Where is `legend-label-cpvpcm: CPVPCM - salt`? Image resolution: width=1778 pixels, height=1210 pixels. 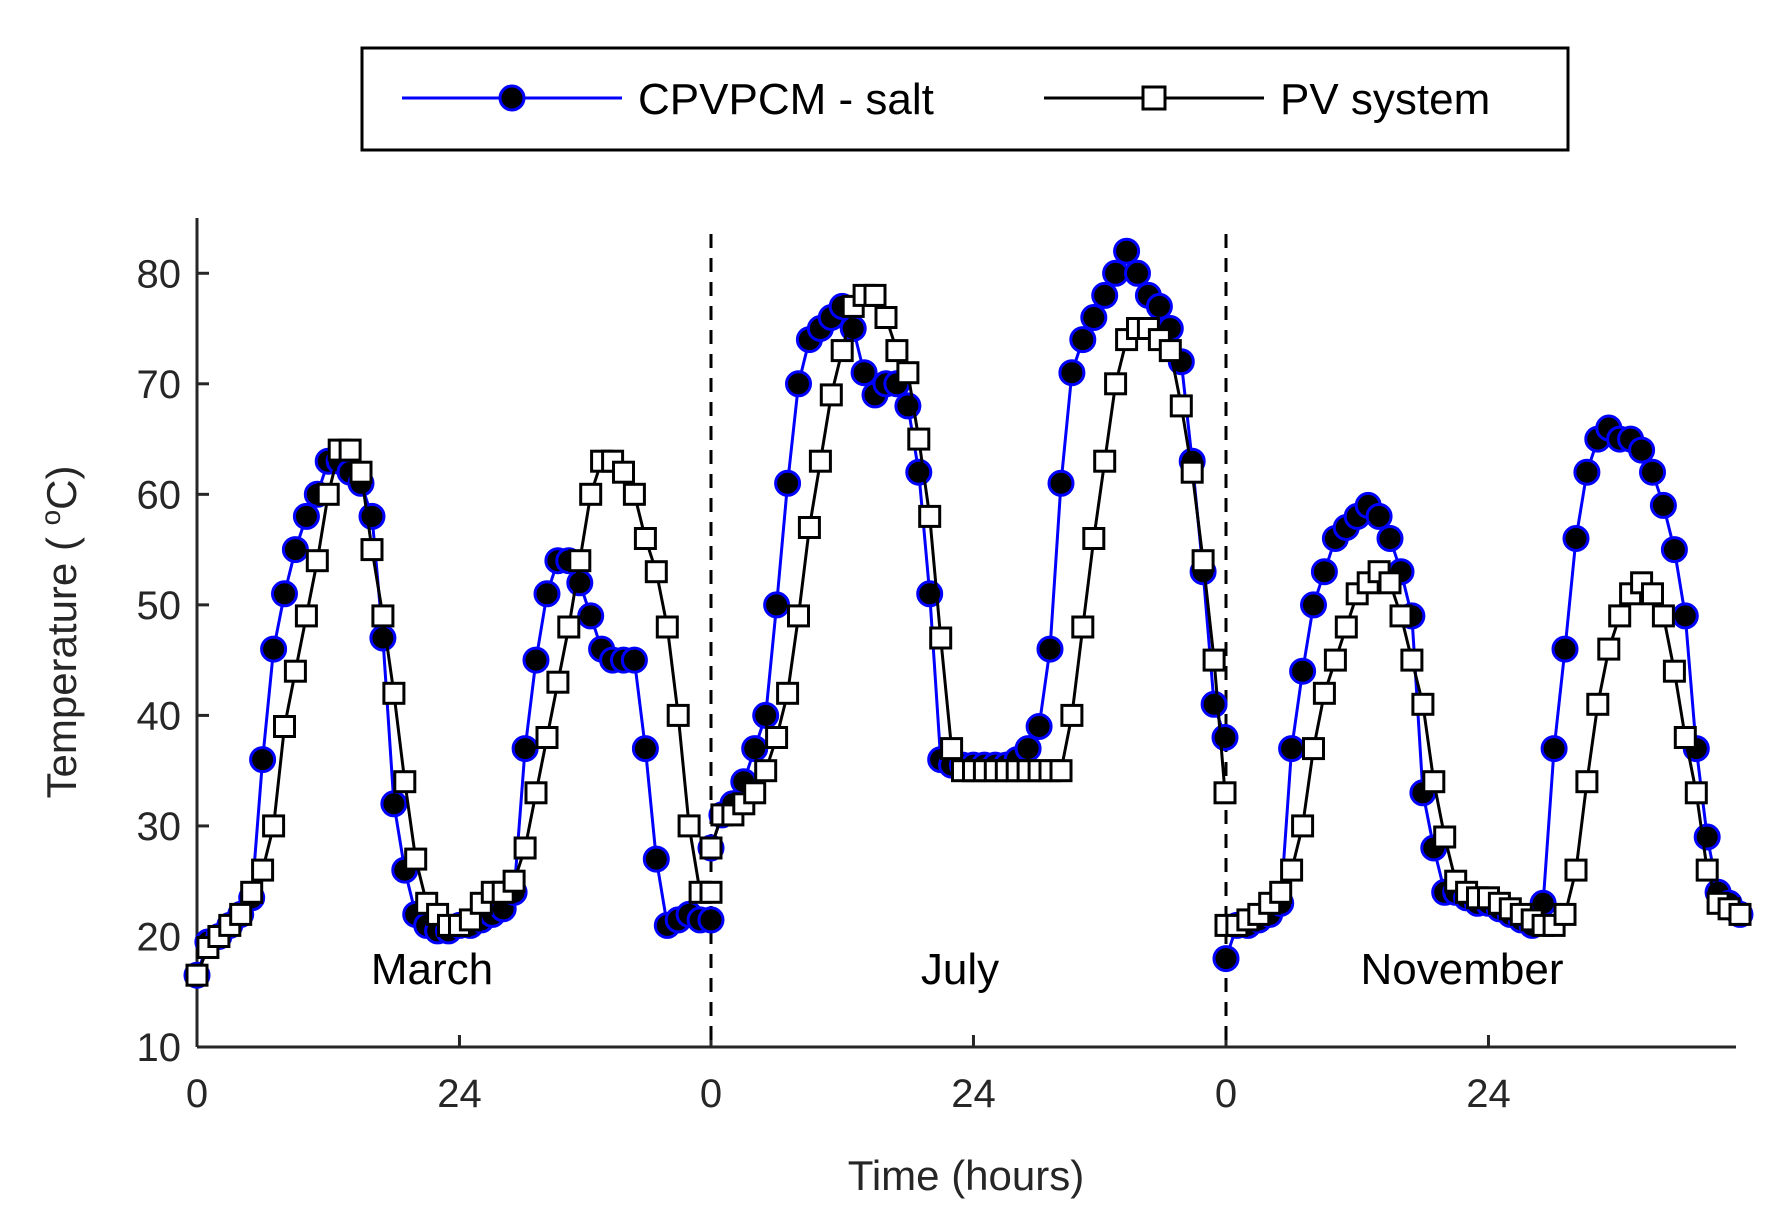
legend-label-cpvpcm: CPVPCM - salt is located at coordinates (786, 99).